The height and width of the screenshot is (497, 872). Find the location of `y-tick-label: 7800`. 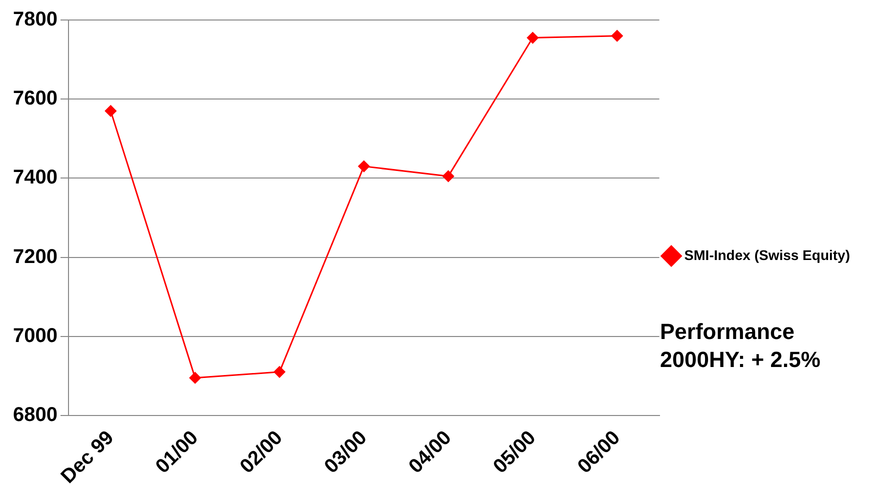

y-tick-label: 7800 is located at coordinates (35, 19).